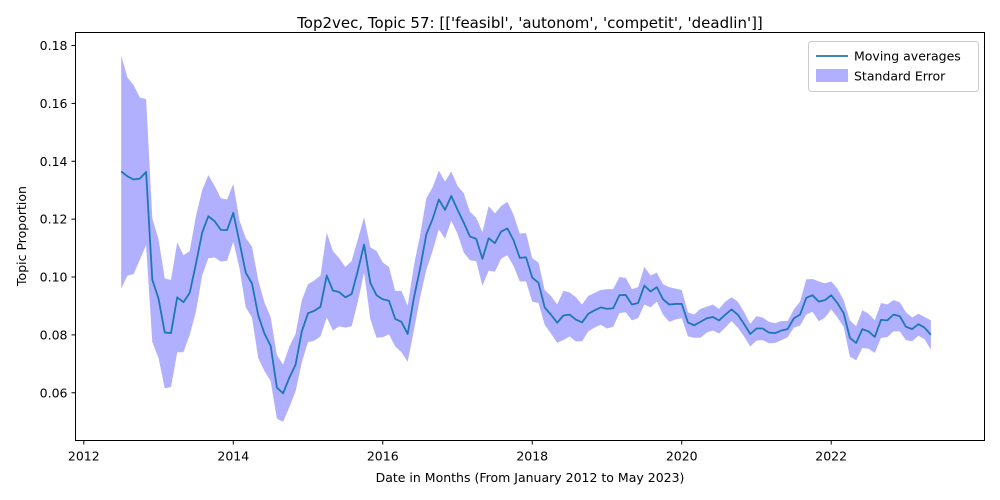  Describe the element at coordinates (831, 456) in the screenshot. I see `x-tick-label: 2022` at that location.